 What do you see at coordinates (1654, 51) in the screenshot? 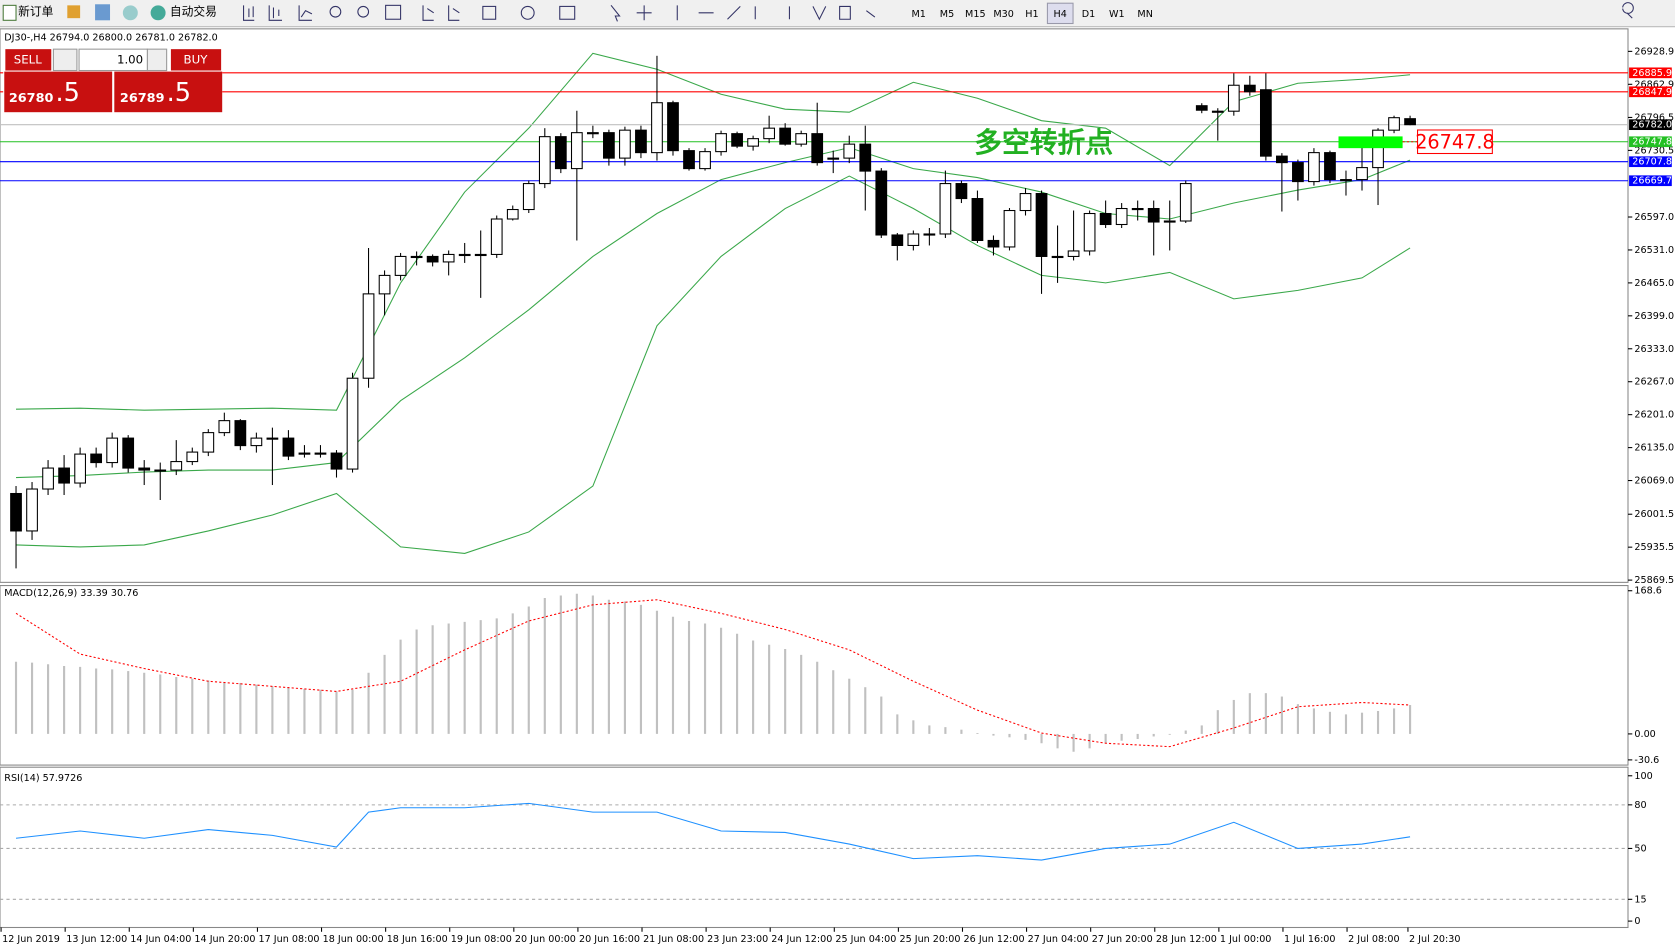
I see `y-tick-label: 26928.9` at bounding box center [1654, 51].